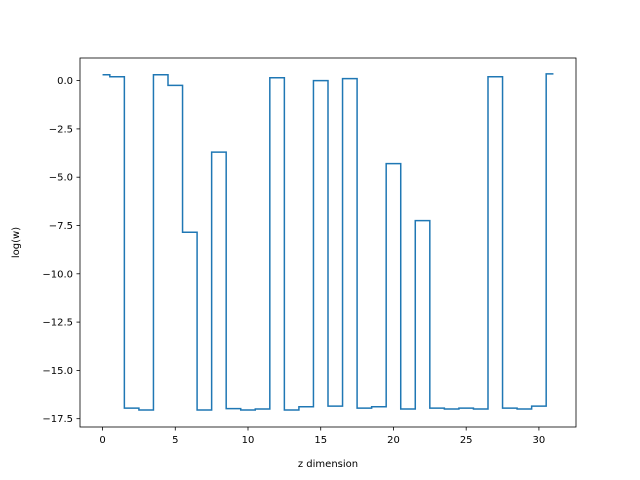 This screenshot has width=640, height=480. I want to click on x-tick-label: 10, so click(248, 440).